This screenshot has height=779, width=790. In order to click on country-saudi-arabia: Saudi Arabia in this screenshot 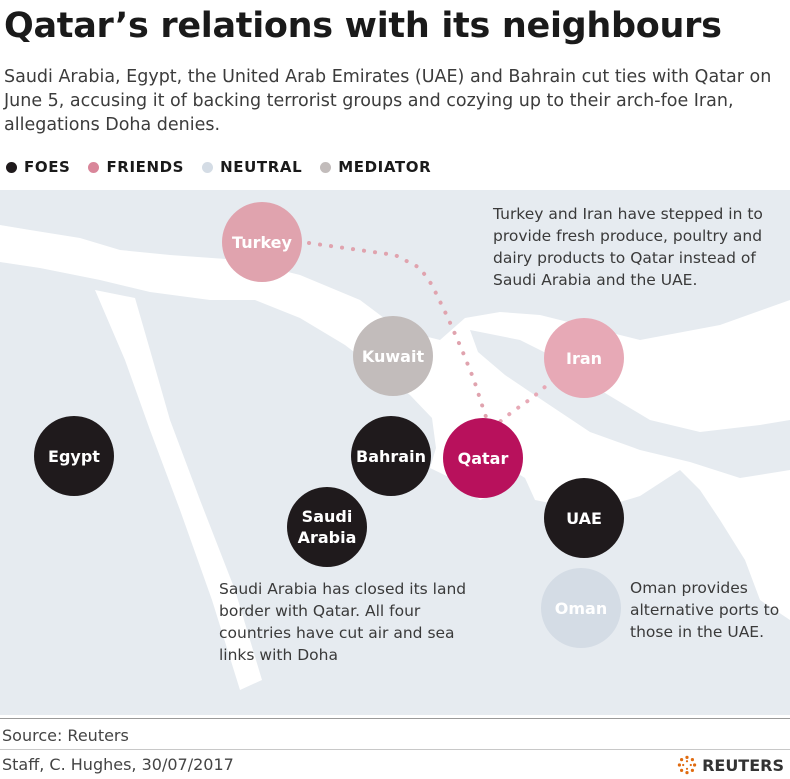, I will do `click(327, 527)`.